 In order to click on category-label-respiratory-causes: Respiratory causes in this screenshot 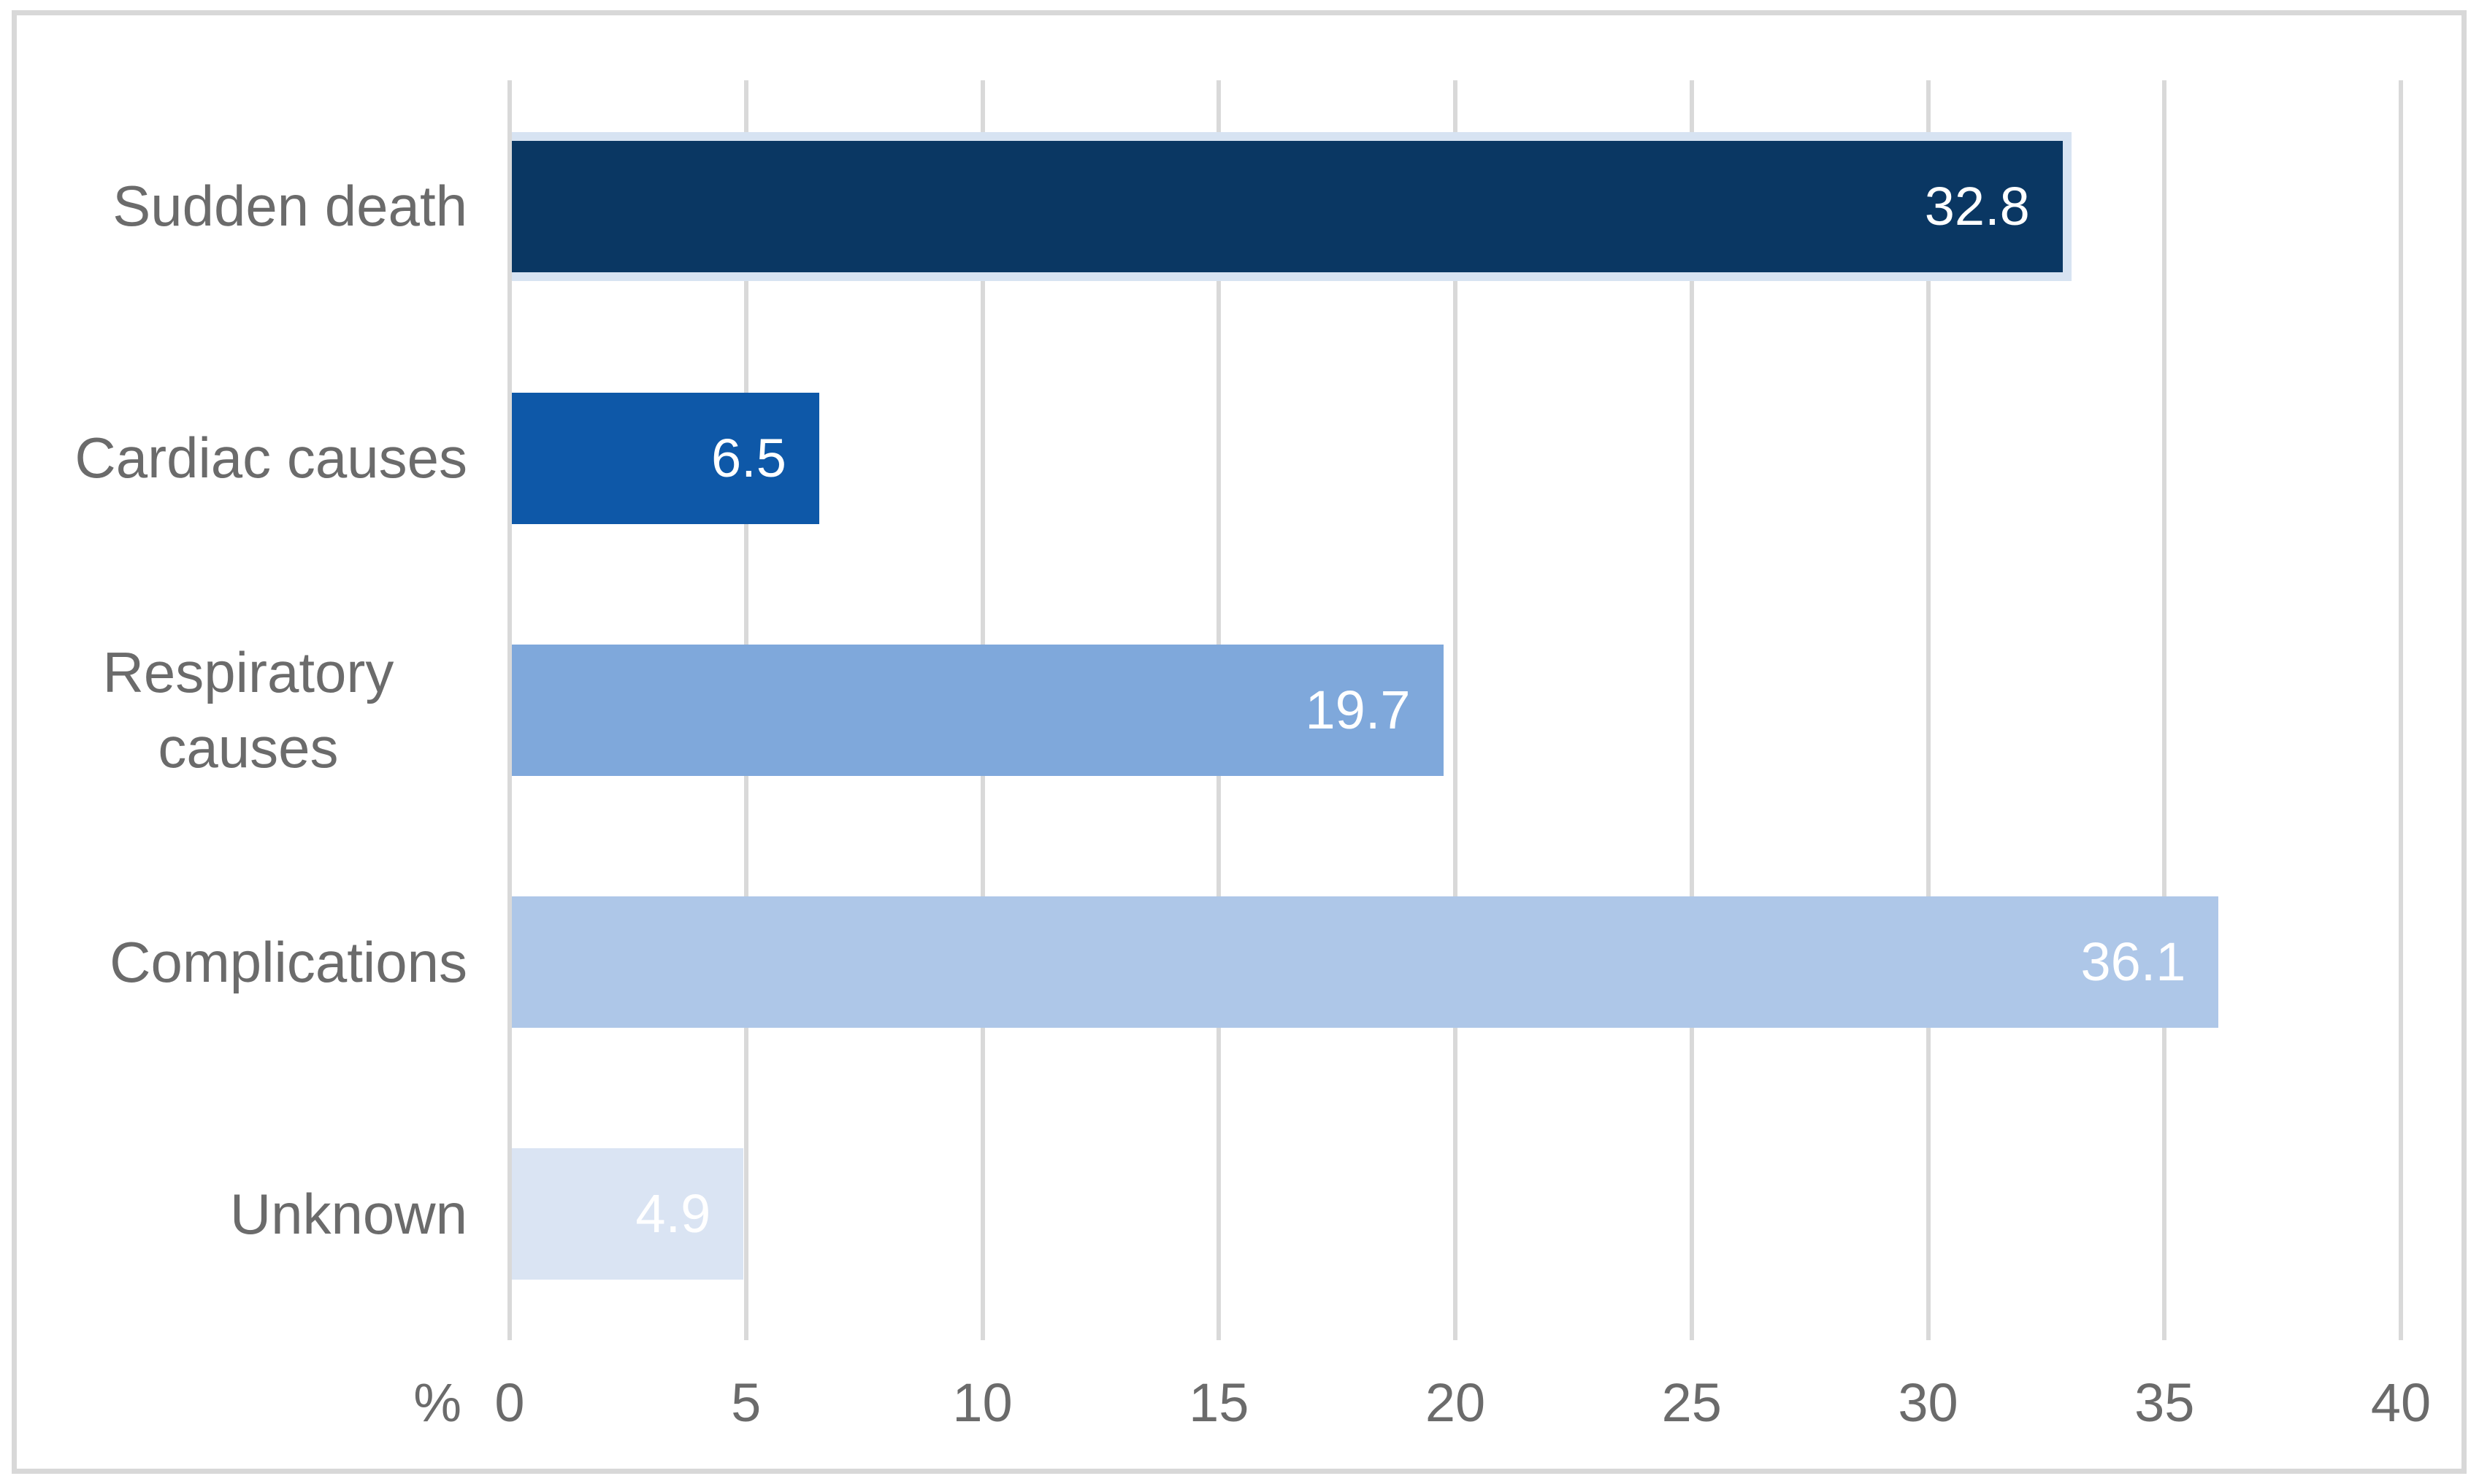, I will do `click(248, 710)`.